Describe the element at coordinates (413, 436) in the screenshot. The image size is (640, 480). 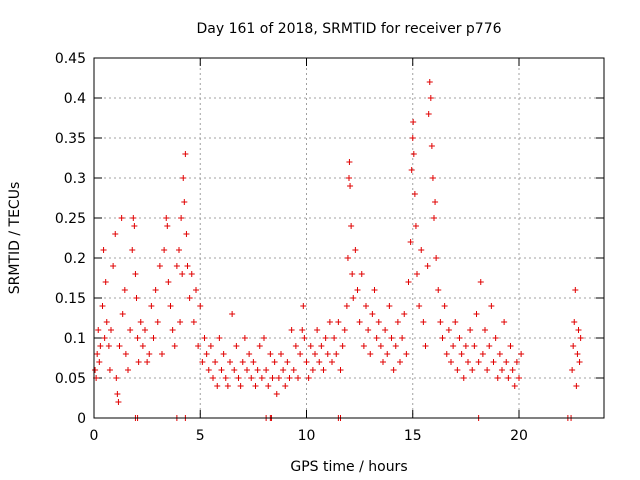
I see `x-tick-label: 15` at that location.